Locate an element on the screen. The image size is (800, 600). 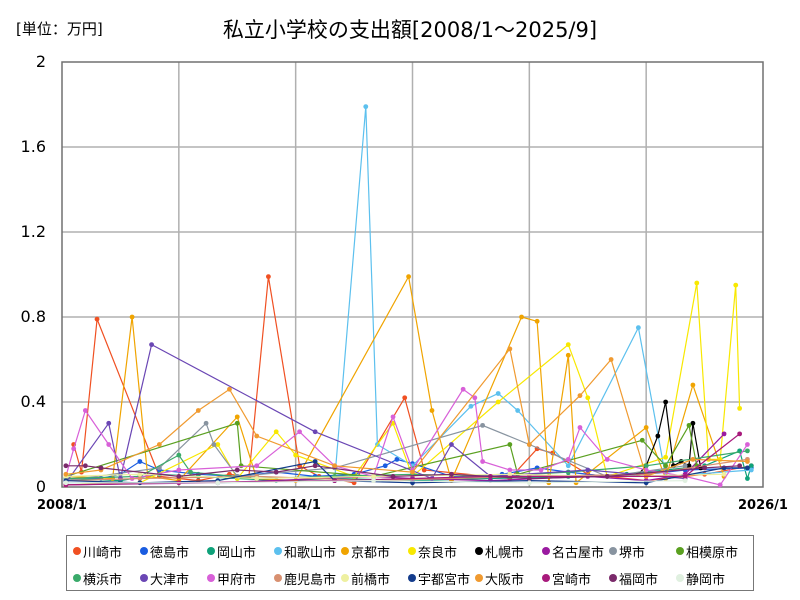
legend-label: 鹿児島市 is located at coordinates (310, 580).